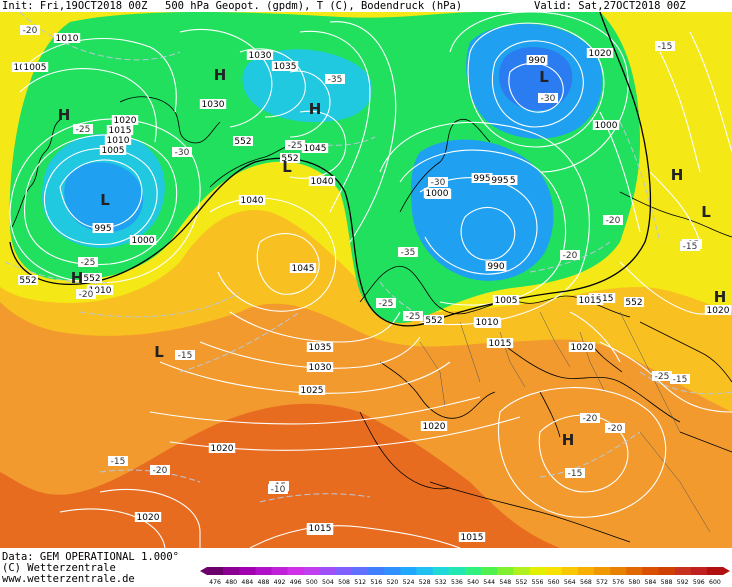  What do you see at coordinates (500, 180) in the screenshot?
I see `pressure-label: 995` at bounding box center [500, 180].